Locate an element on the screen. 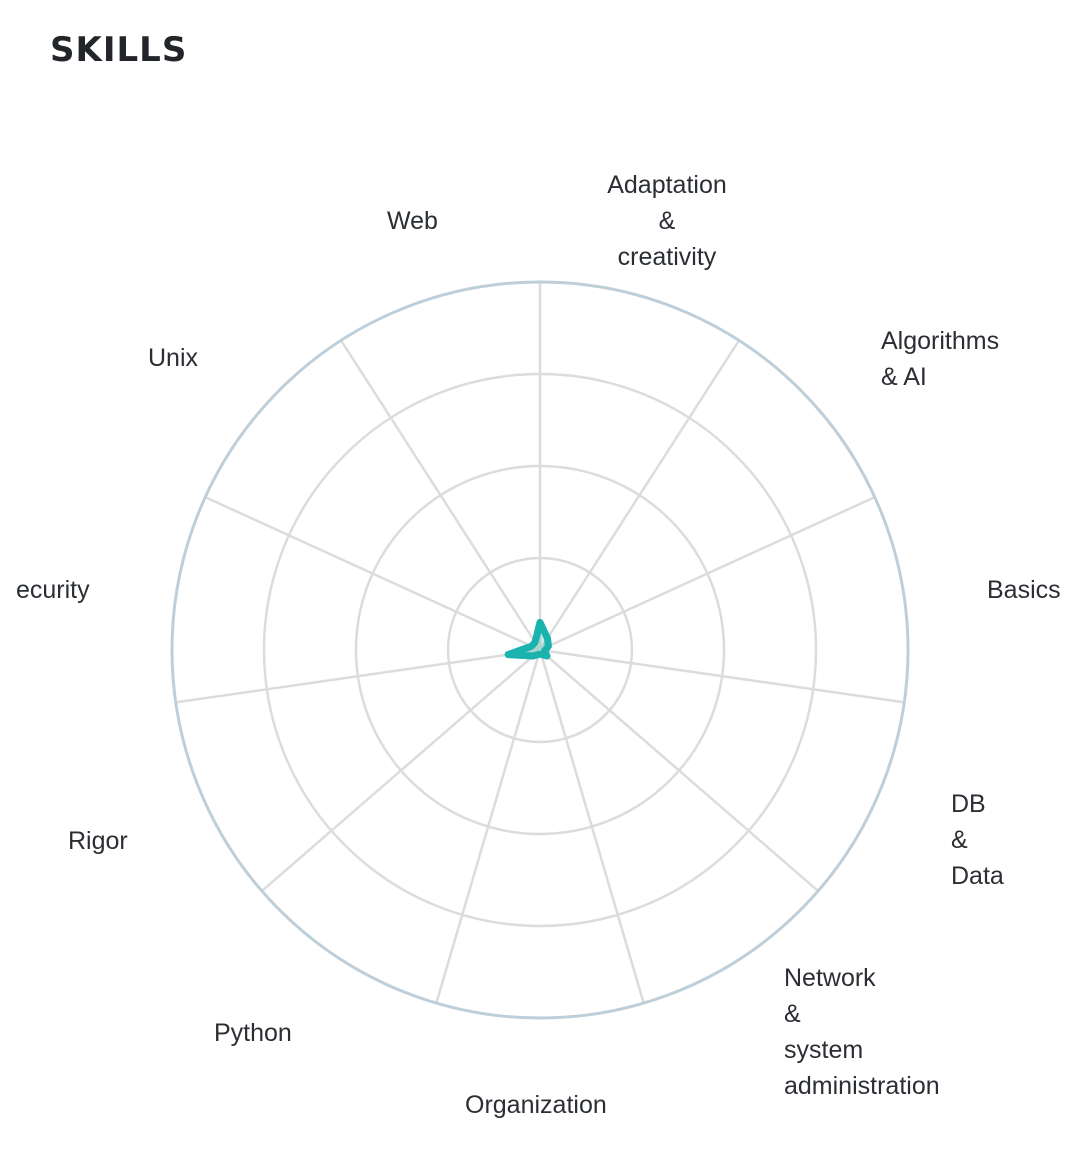 This screenshot has height=1156, width=1080. axis-label-line: Python is located at coordinates (253, 1033).